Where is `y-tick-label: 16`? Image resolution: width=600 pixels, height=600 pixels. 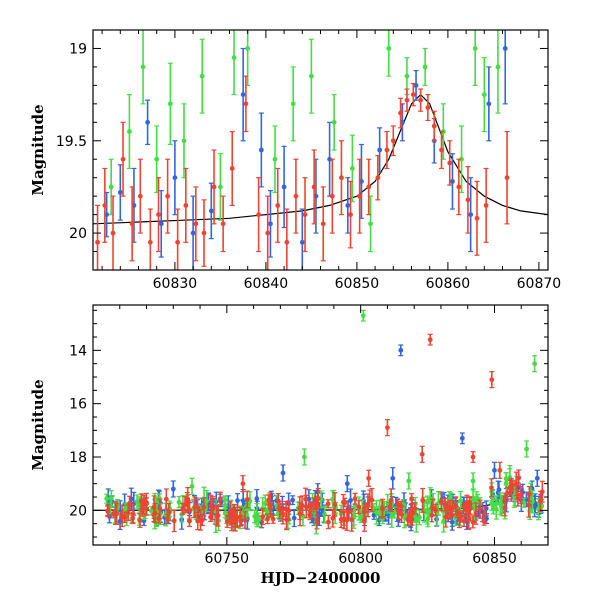
y-tick-label: 16 is located at coordinates (78, 405).